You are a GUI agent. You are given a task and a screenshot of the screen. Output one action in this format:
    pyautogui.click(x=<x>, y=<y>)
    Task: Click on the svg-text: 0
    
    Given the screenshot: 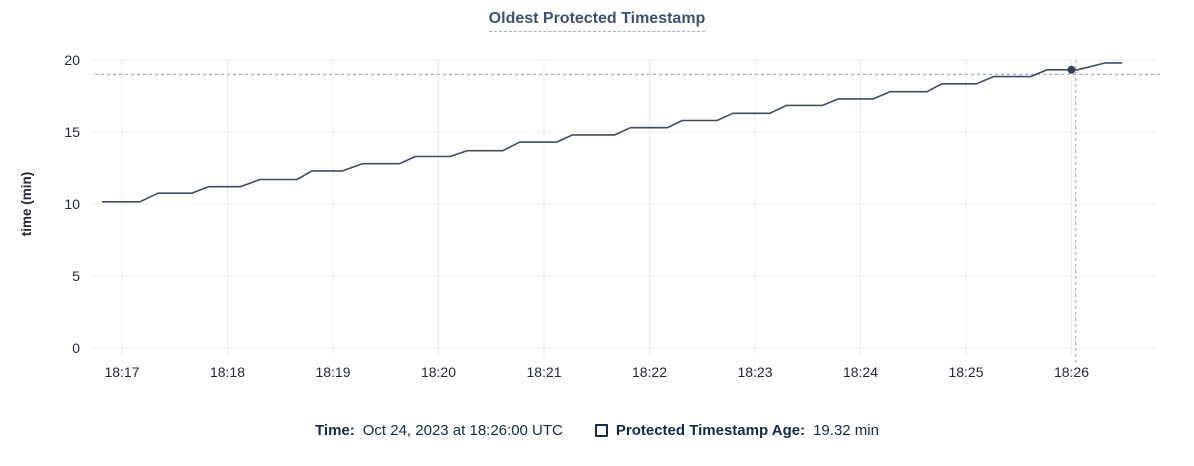 What is the action you would take?
    pyautogui.click(x=76, y=348)
    